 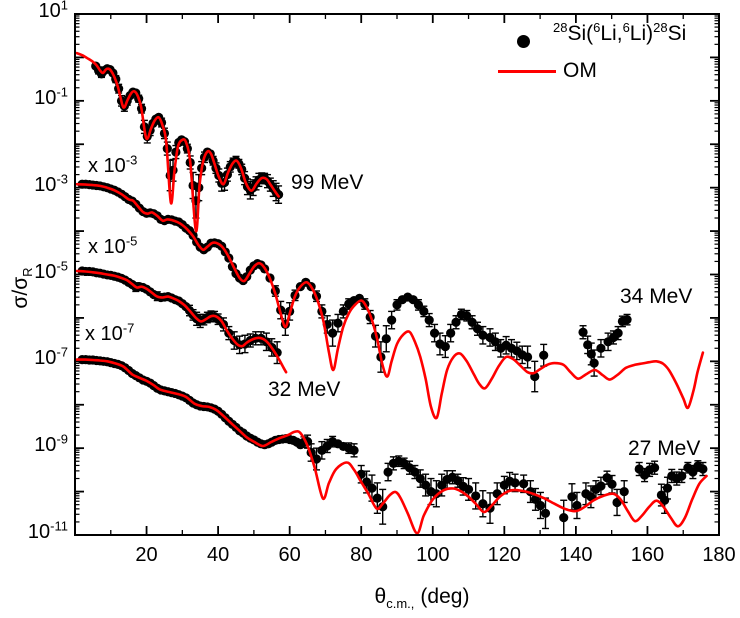 I want to click on legend-om-line-marker, so click(x=527, y=71).